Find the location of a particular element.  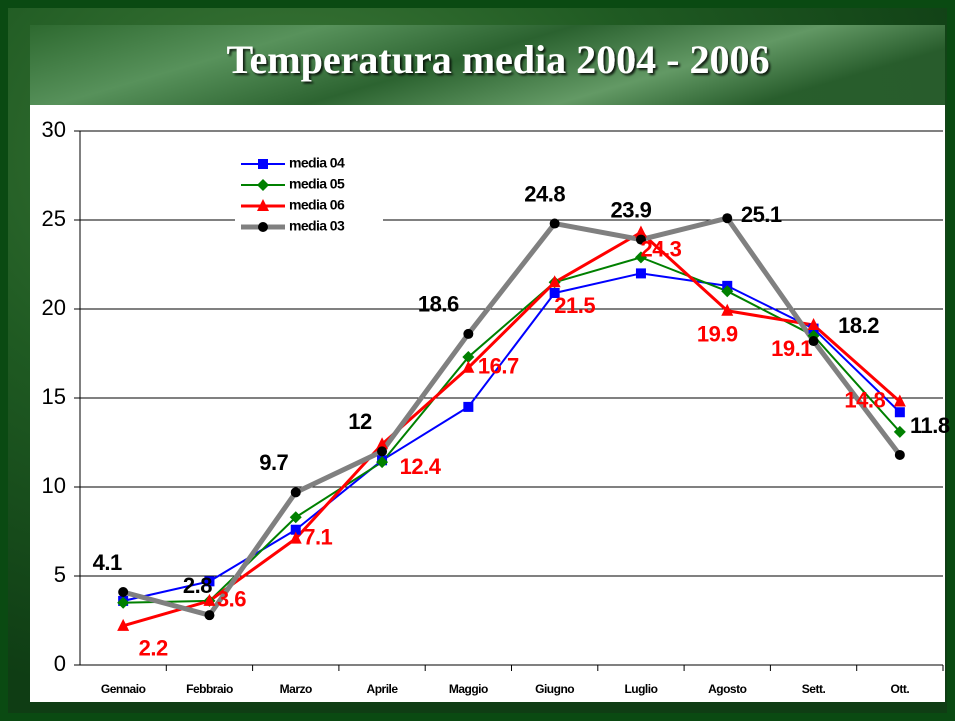

y-tick-label: 20 is located at coordinates (54, 307).